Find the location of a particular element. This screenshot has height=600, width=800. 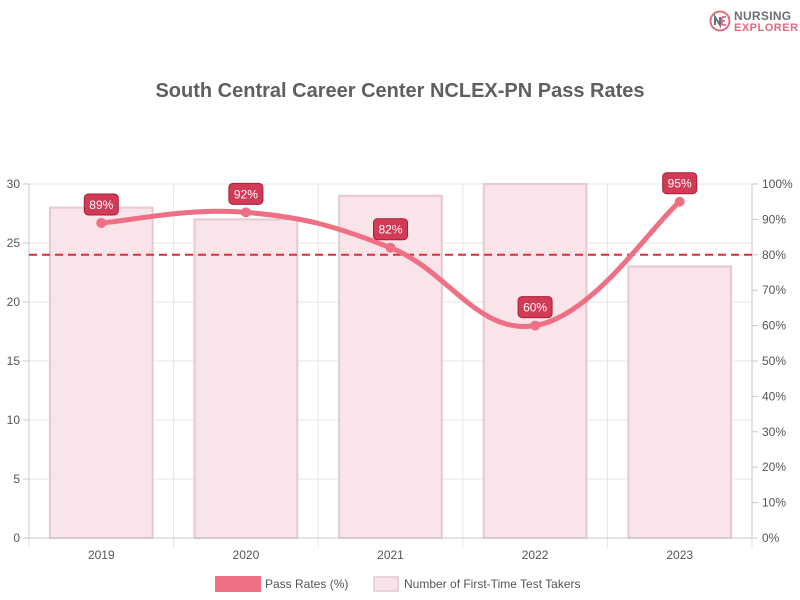

data-label-box-2023 is located at coordinates (680, 183).